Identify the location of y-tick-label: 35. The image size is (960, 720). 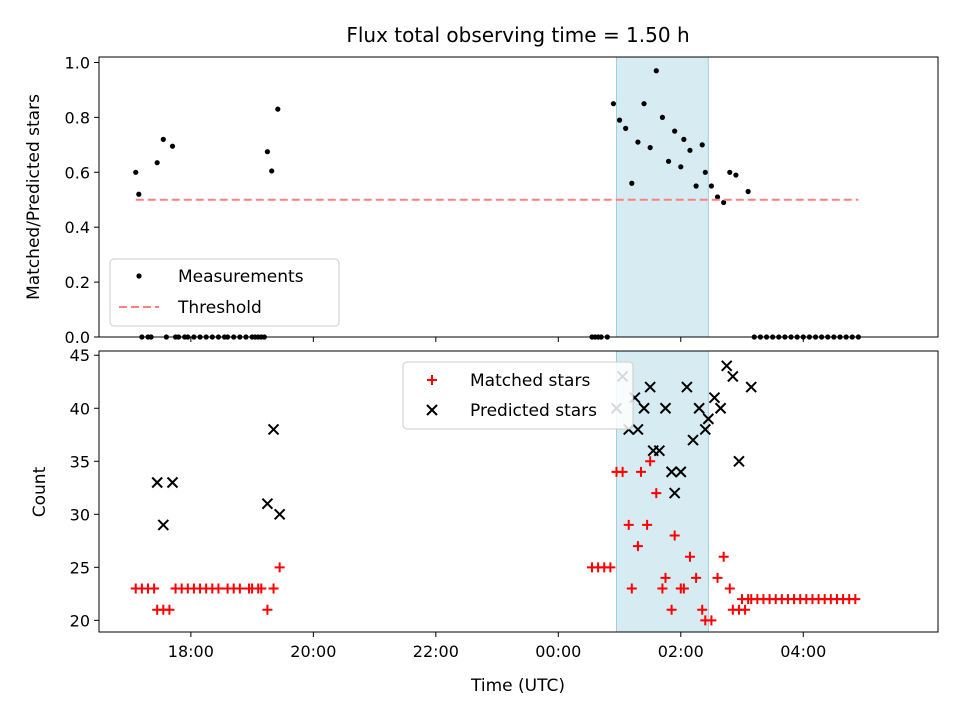
(80, 461).